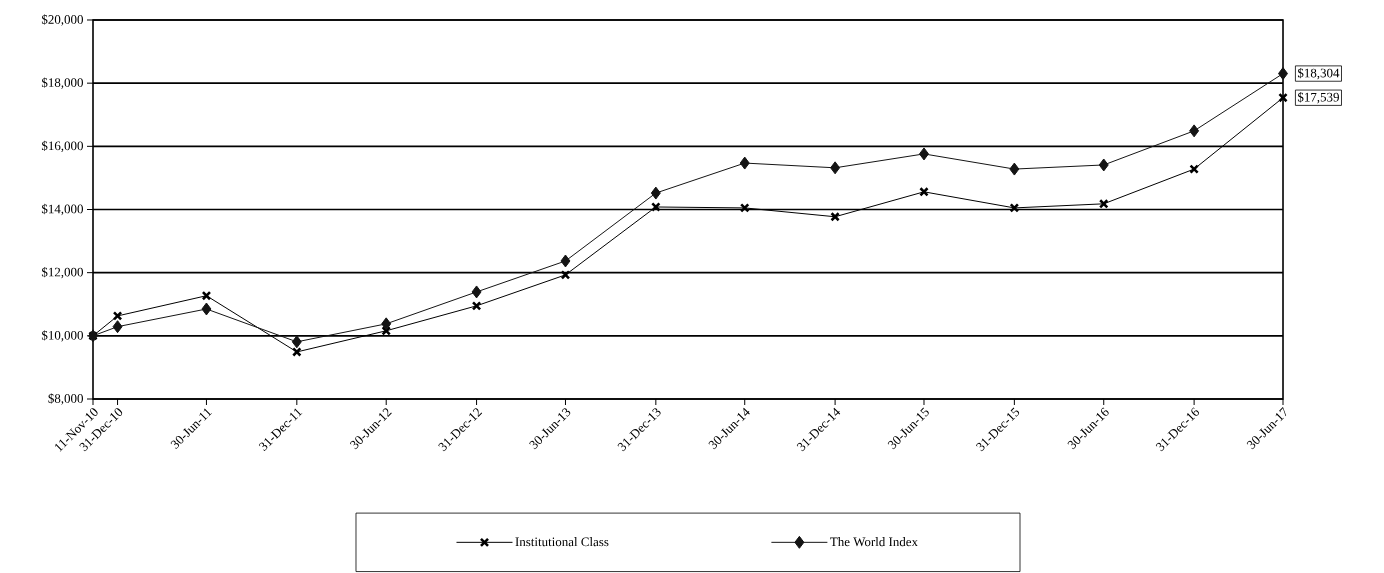 This screenshot has height=573, width=1384. What do you see at coordinates (562, 542) in the screenshot?
I see `legend-label: Institutional Class` at bounding box center [562, 542].